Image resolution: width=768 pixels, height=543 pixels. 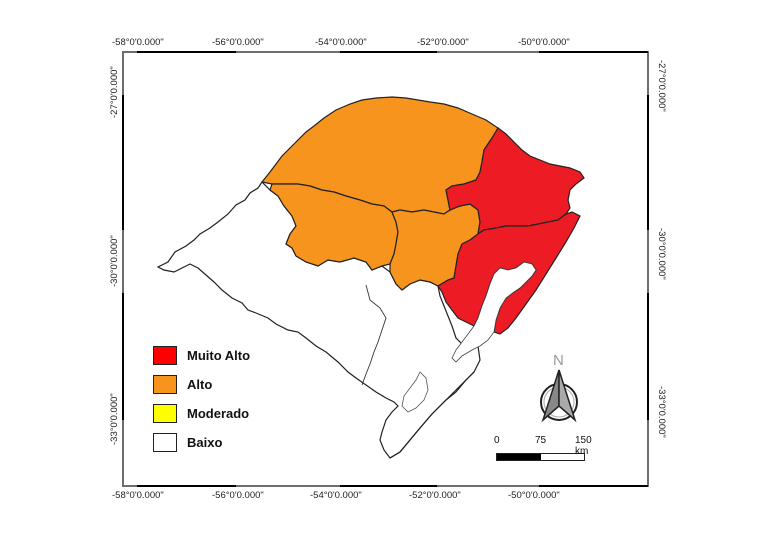 I want to click on north-arrow-icon, so click(x=559, y=396).